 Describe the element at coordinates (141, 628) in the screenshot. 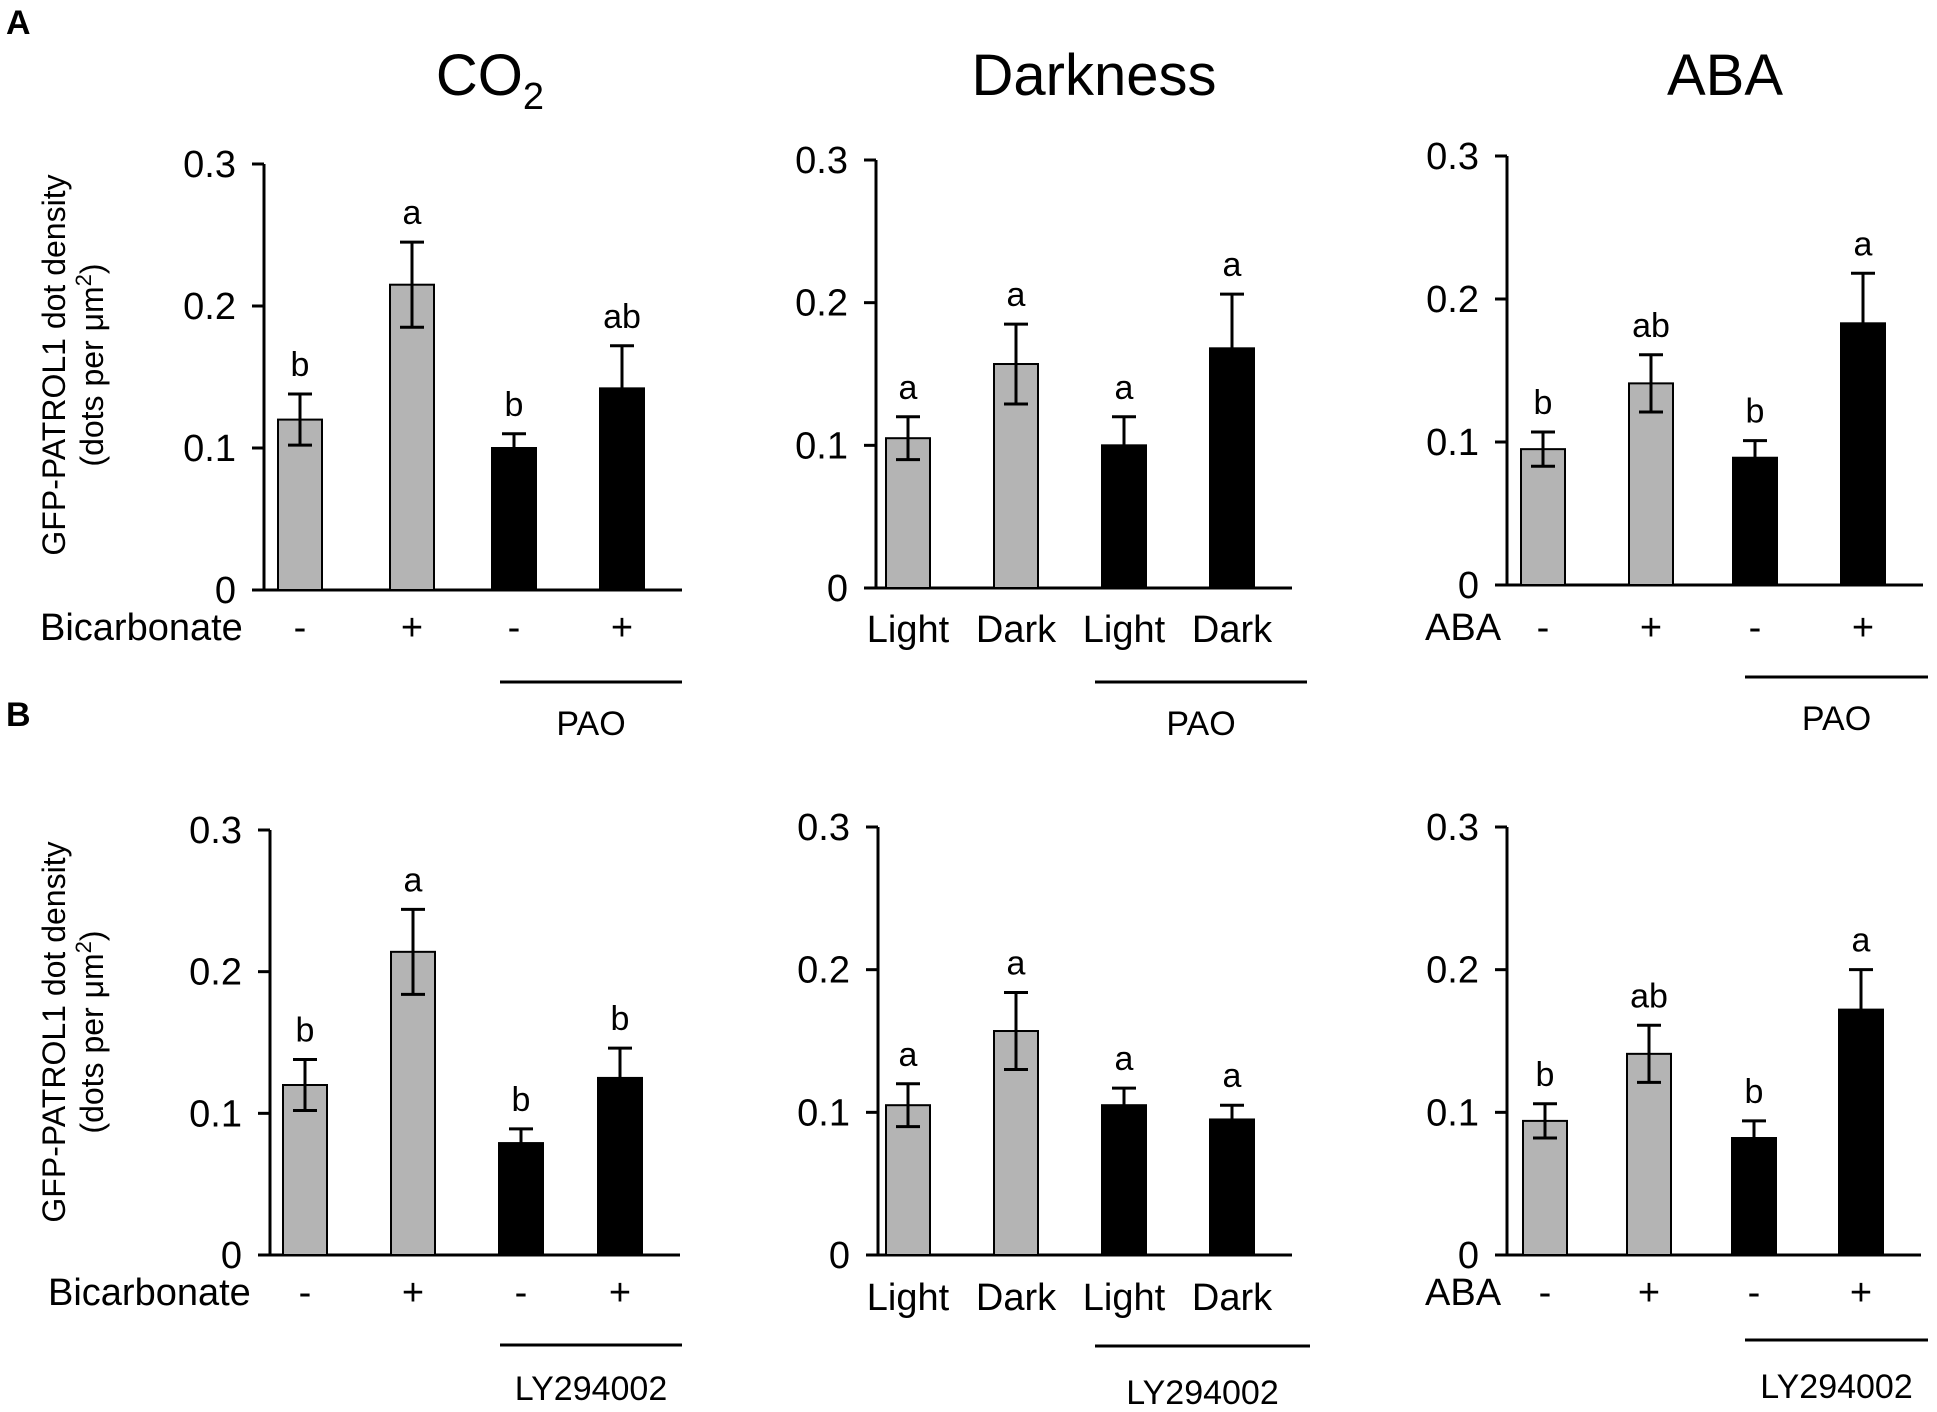

I see `treatment-label: Bicarbonate` at that location.